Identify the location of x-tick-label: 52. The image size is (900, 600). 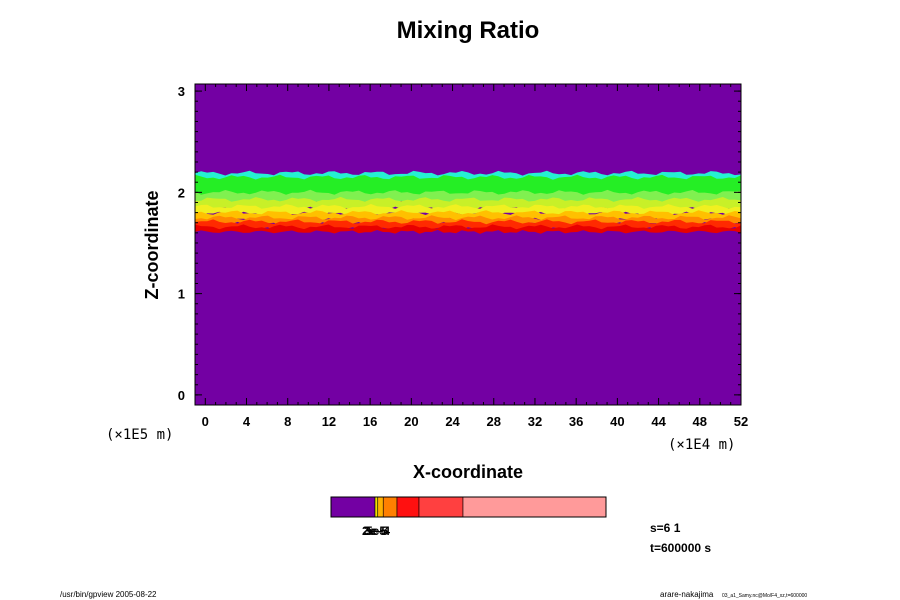
(741, 421).